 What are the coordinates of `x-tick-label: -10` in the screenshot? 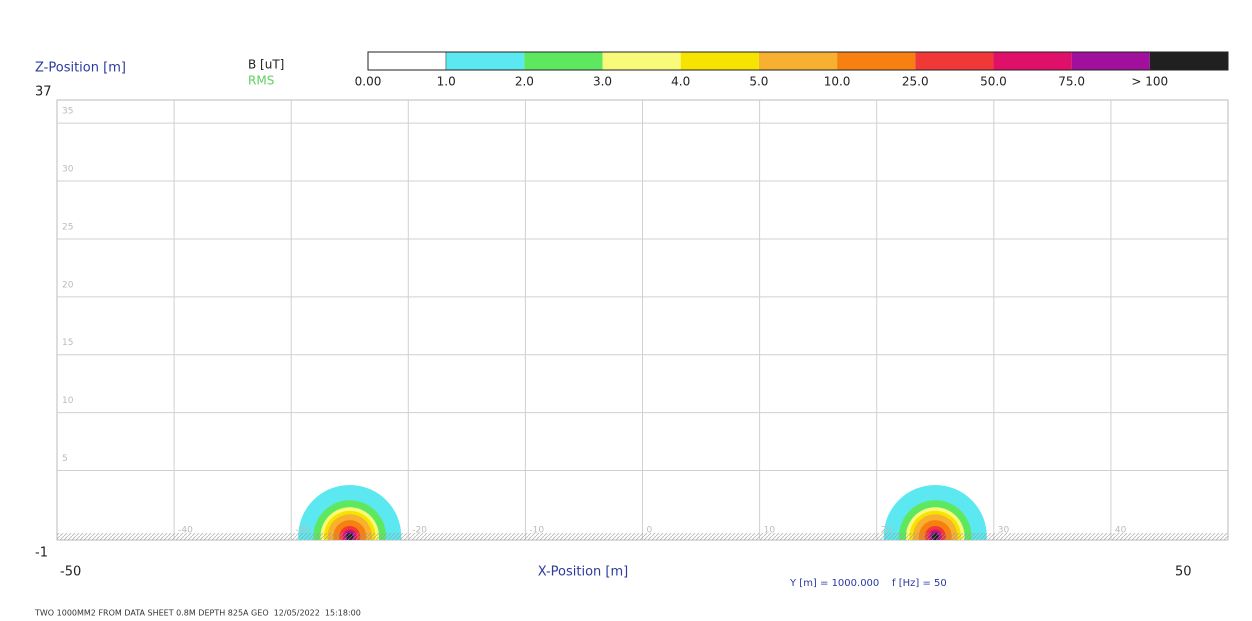 It's located at (536, 531).